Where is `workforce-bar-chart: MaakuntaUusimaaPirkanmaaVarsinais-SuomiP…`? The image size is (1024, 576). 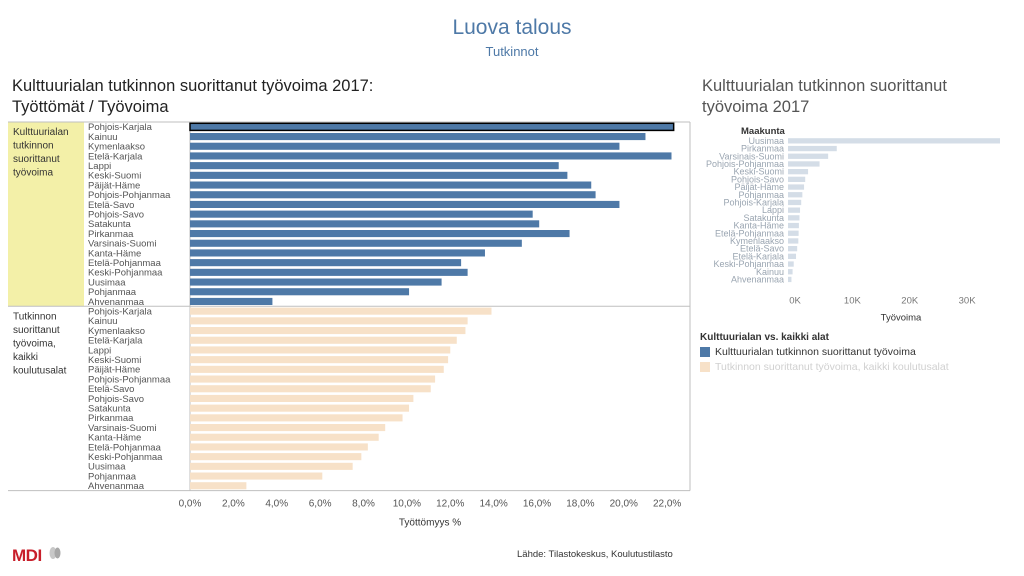 workforce-bar-chart: MaakuntaUusimaaPirkanmaaVarsinais-SuomiP… is located at coordinates (850, 222).